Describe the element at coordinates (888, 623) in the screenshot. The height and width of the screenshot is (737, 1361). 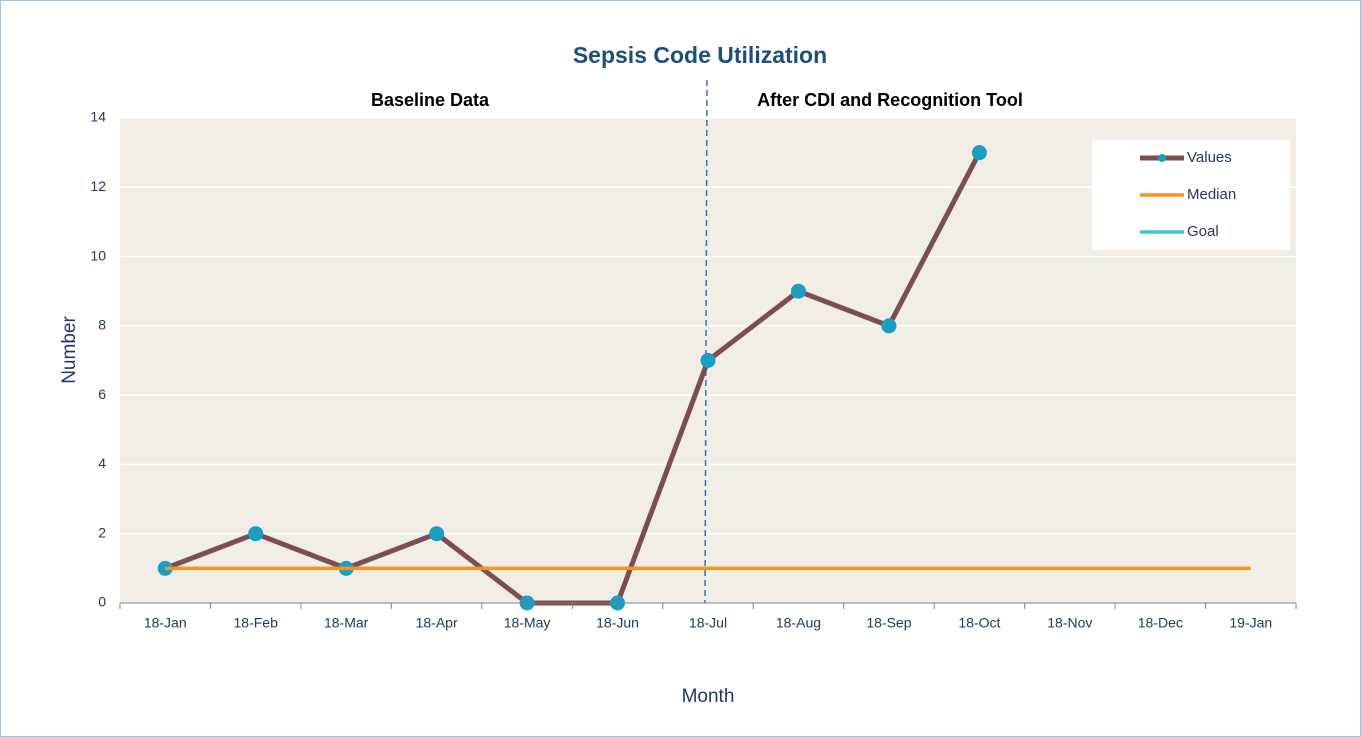
I see `x-tick-label: 18-Sep` at that location.